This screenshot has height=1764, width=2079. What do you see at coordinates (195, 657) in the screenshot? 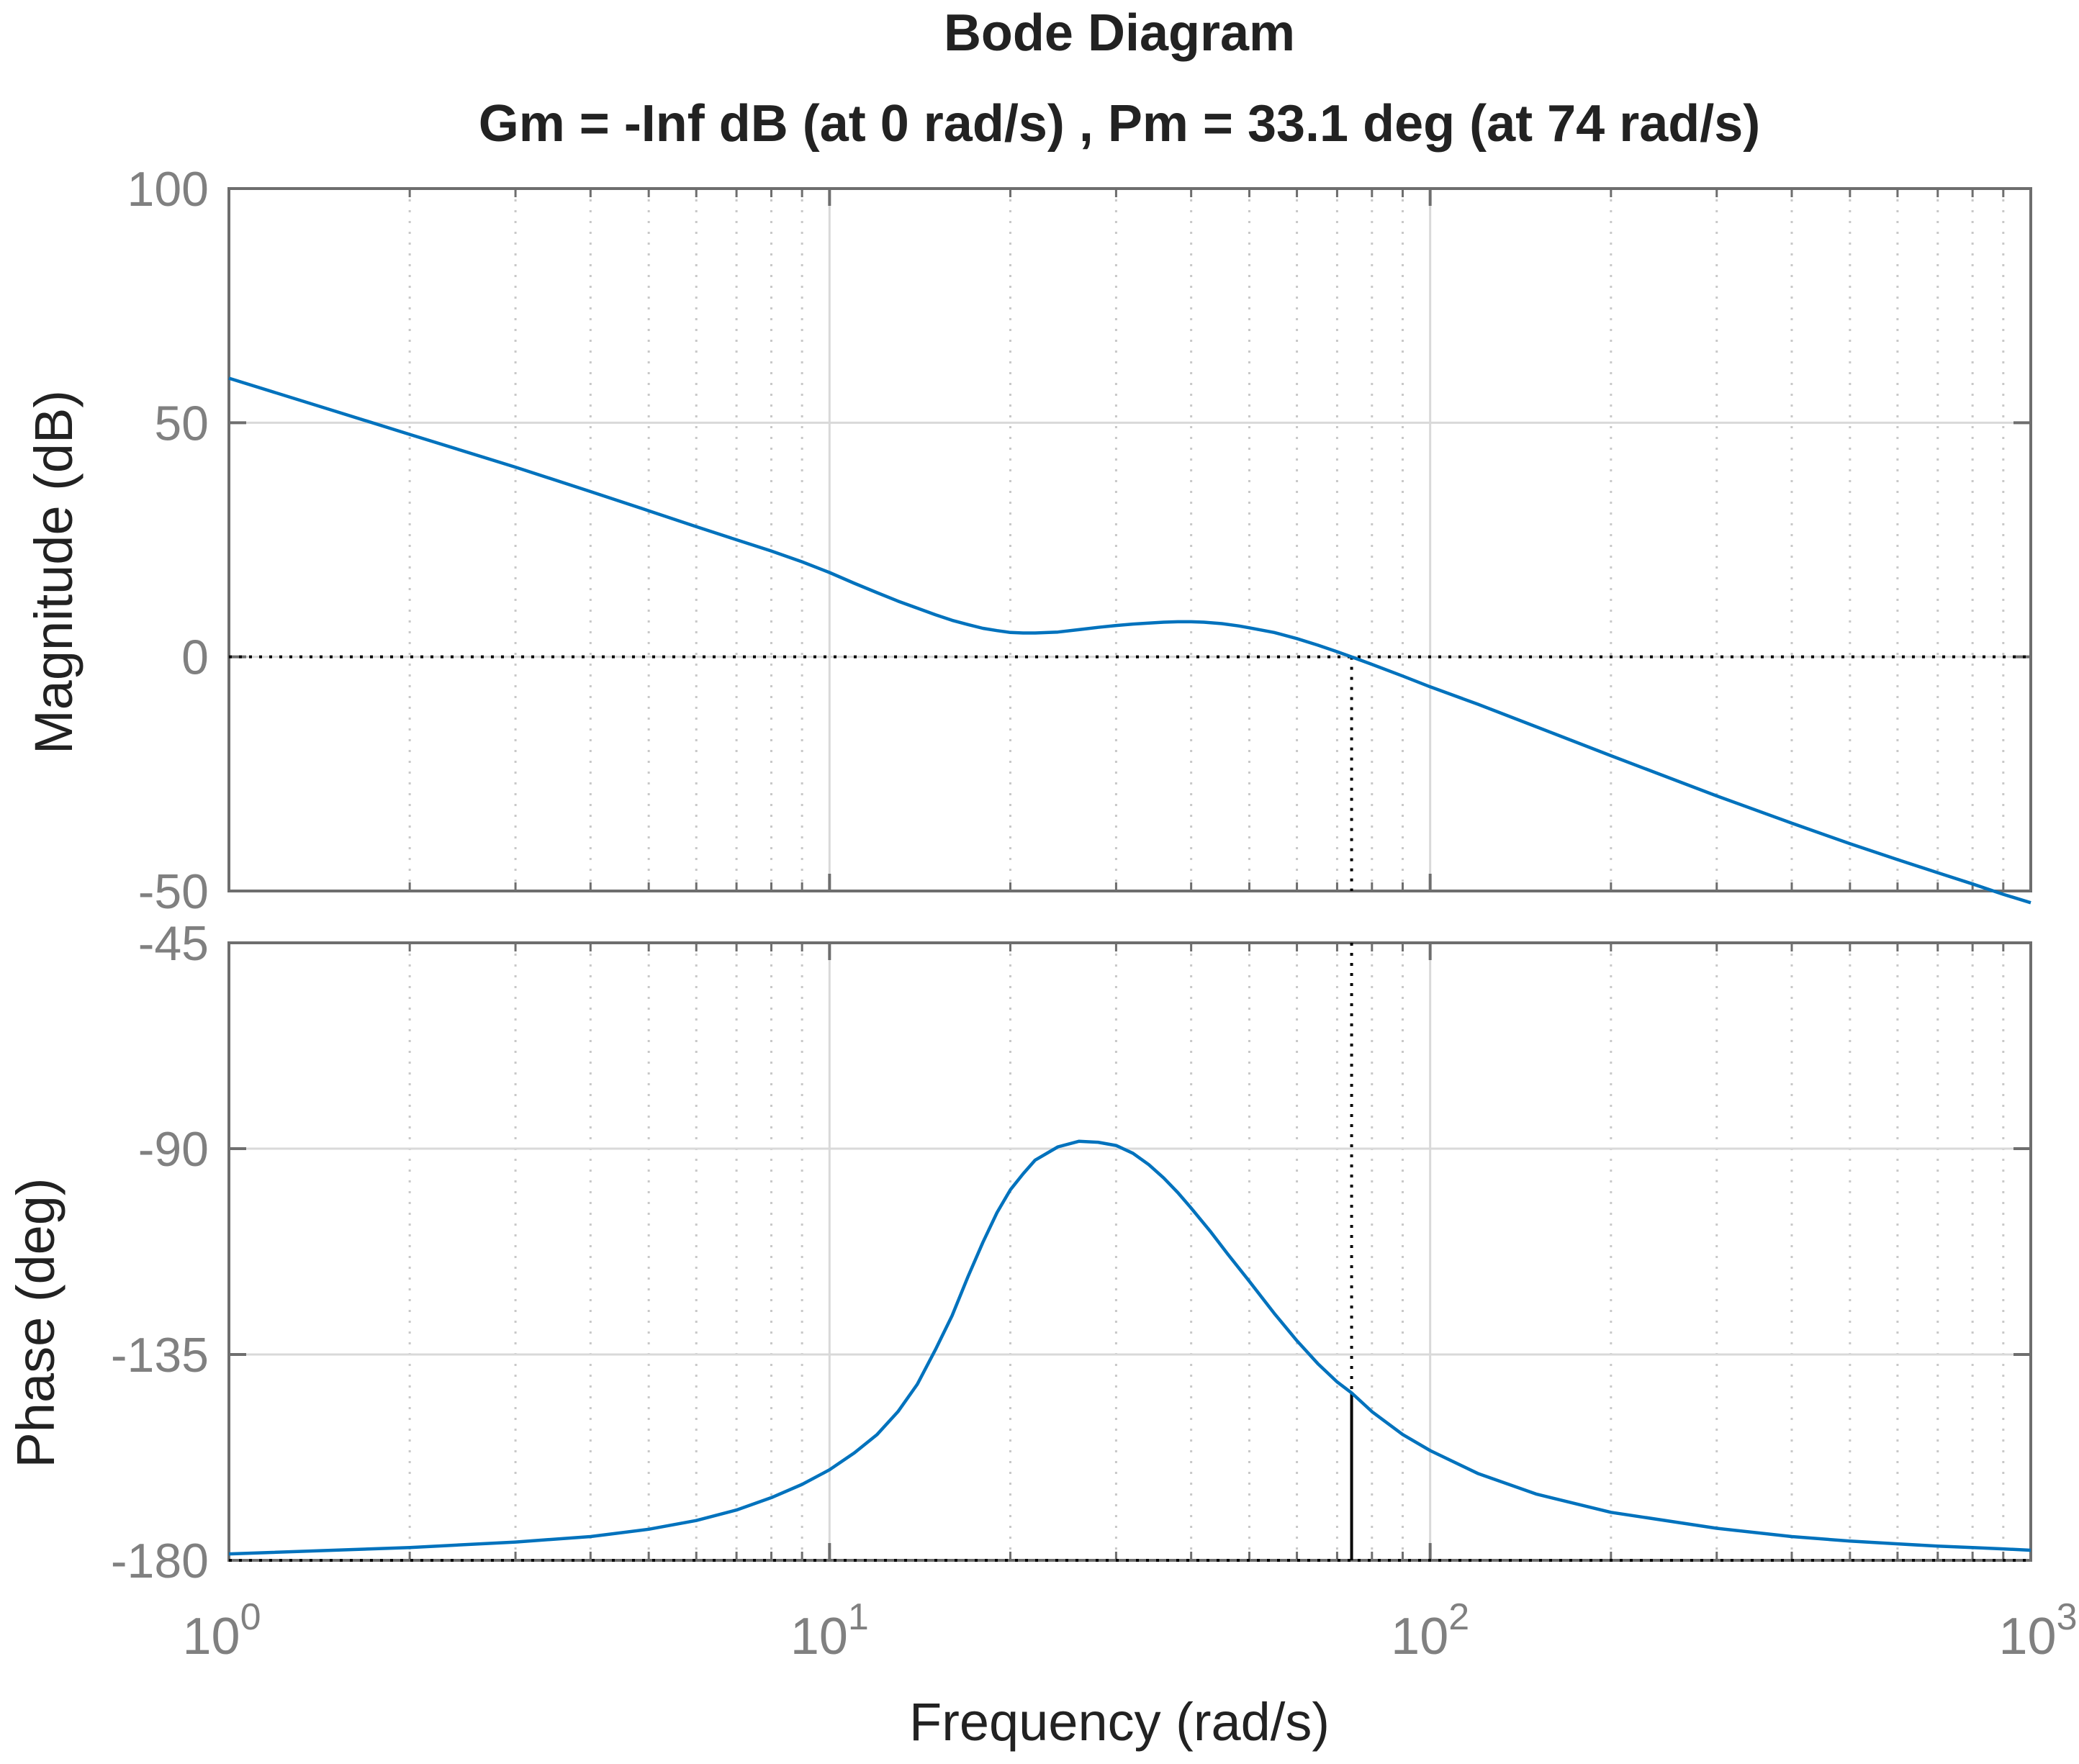
I see `magnitude-y-tick-label: 0` at bounding box center [195, 657].